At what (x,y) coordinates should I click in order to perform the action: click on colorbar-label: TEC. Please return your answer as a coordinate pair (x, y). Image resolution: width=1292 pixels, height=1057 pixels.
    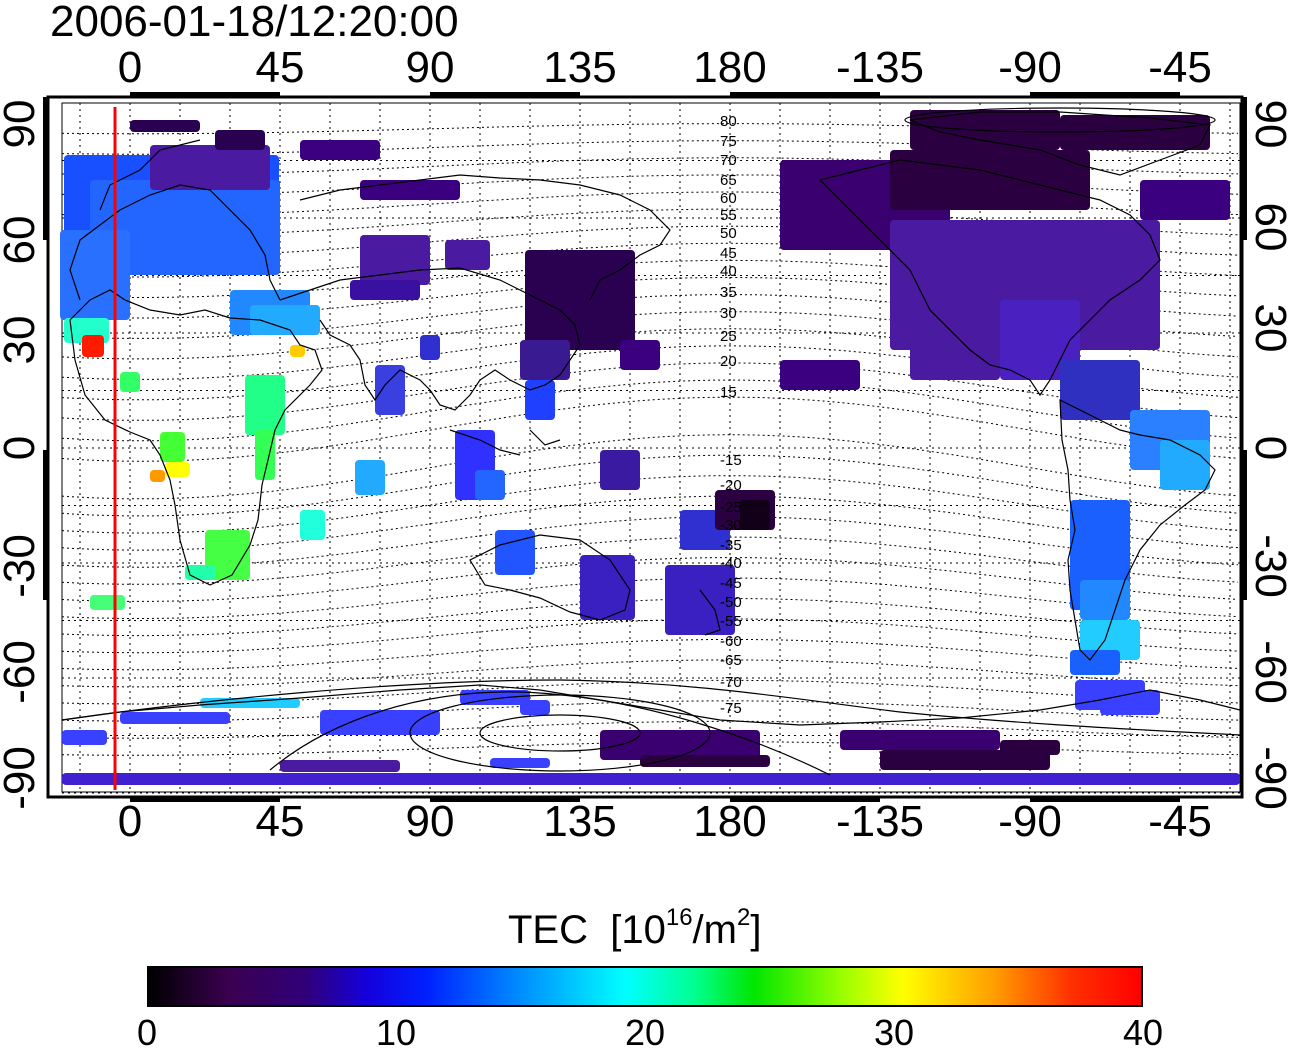
    Looking at the image, I should click on (548, 930).